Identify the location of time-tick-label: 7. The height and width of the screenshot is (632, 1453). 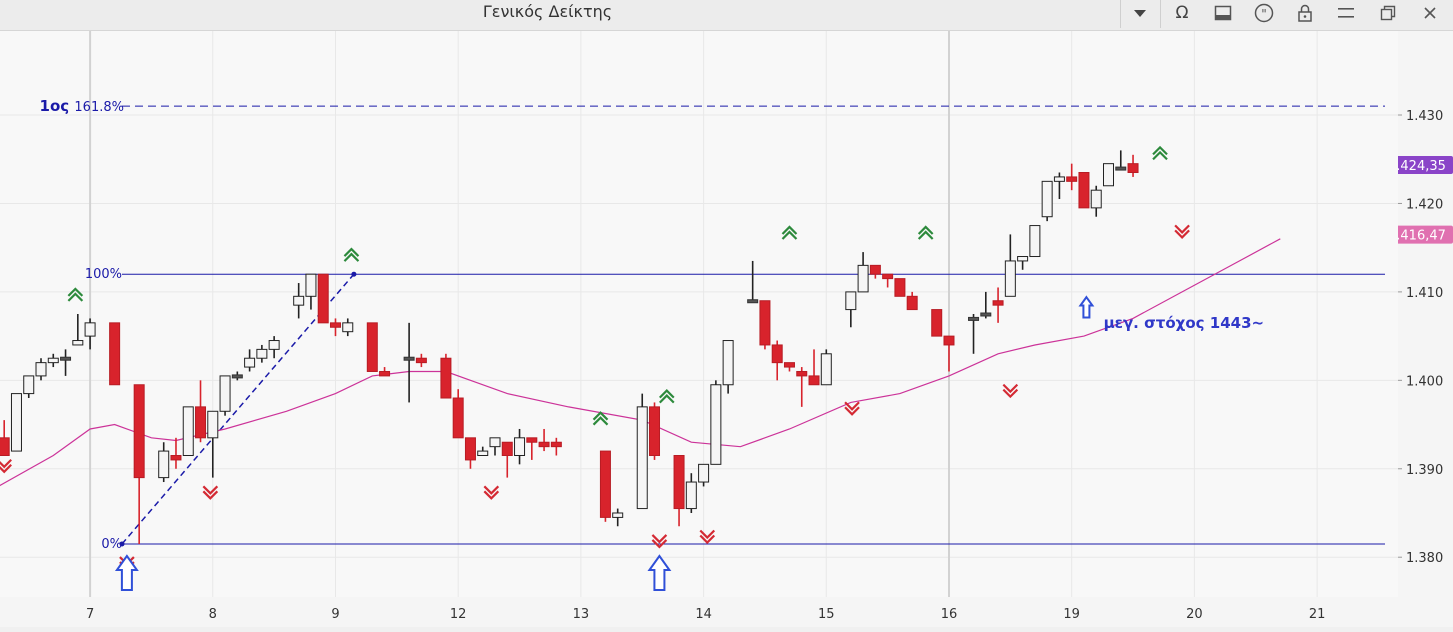
(90, 614).